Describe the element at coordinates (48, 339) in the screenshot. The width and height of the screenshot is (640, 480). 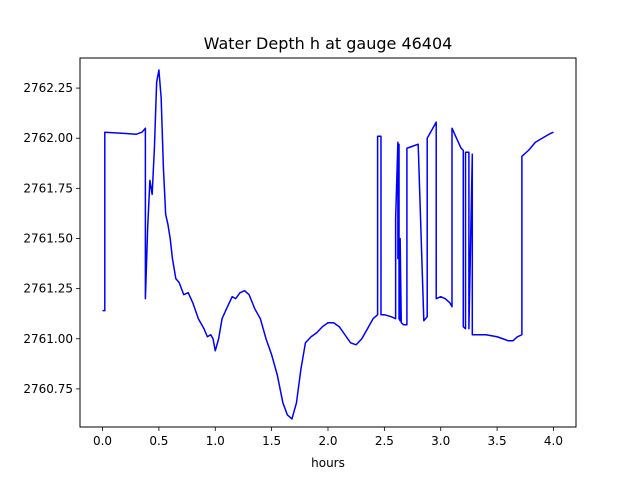
I see `y-tick-label: 2761.00` at that location.